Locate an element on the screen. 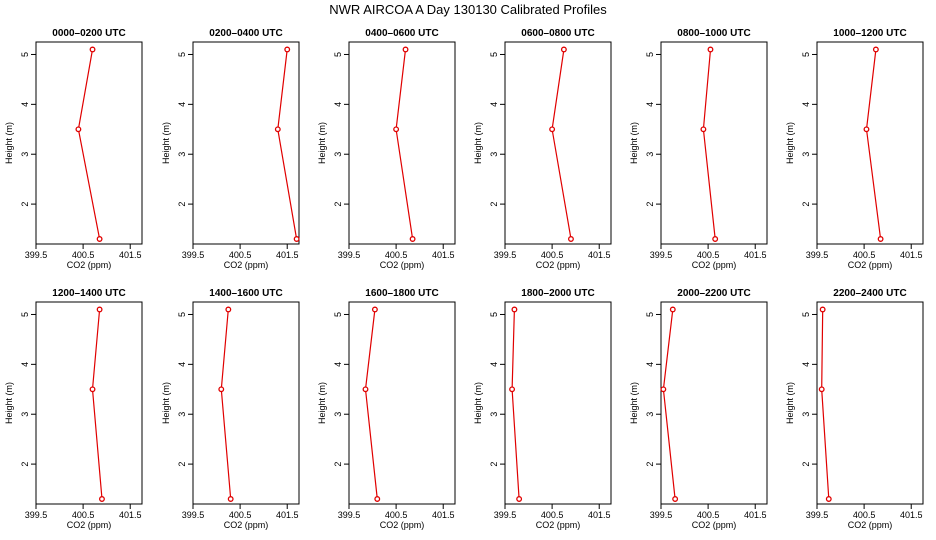 The height and width of the screenshot is (540, 936). panel-title: 0800–1000 UTC is located at coordinates (713, 33).